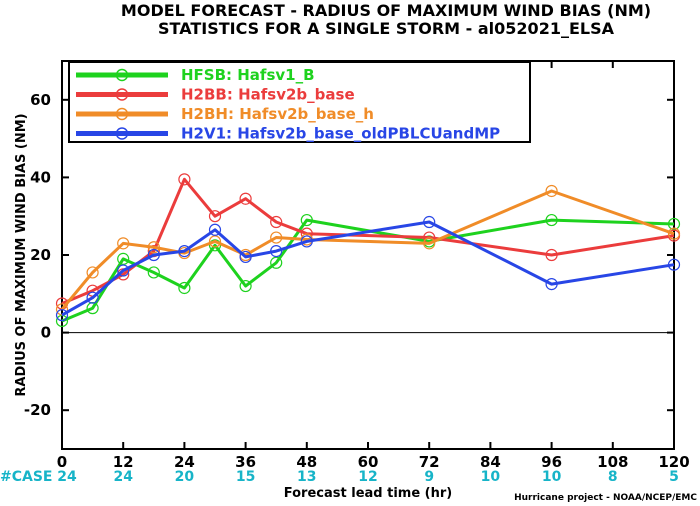 This screenshot has height=506, width=700. What do you see at coordinates (552, 477) in the screenshot?
I see `case-count-8: 10` at bounding box center [552, 477].